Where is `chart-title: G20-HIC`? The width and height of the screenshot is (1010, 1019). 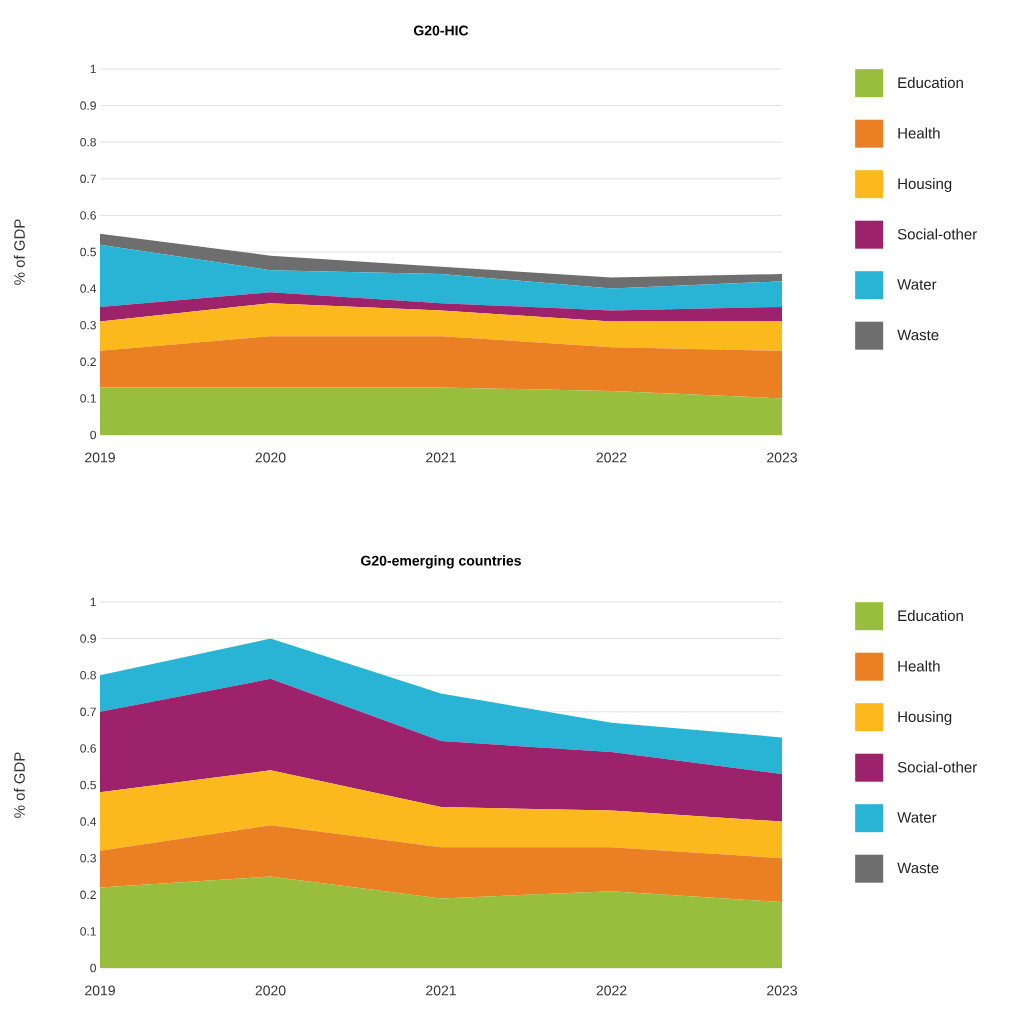
chart-title: G20-HIC is located at coordinates (441, 30).